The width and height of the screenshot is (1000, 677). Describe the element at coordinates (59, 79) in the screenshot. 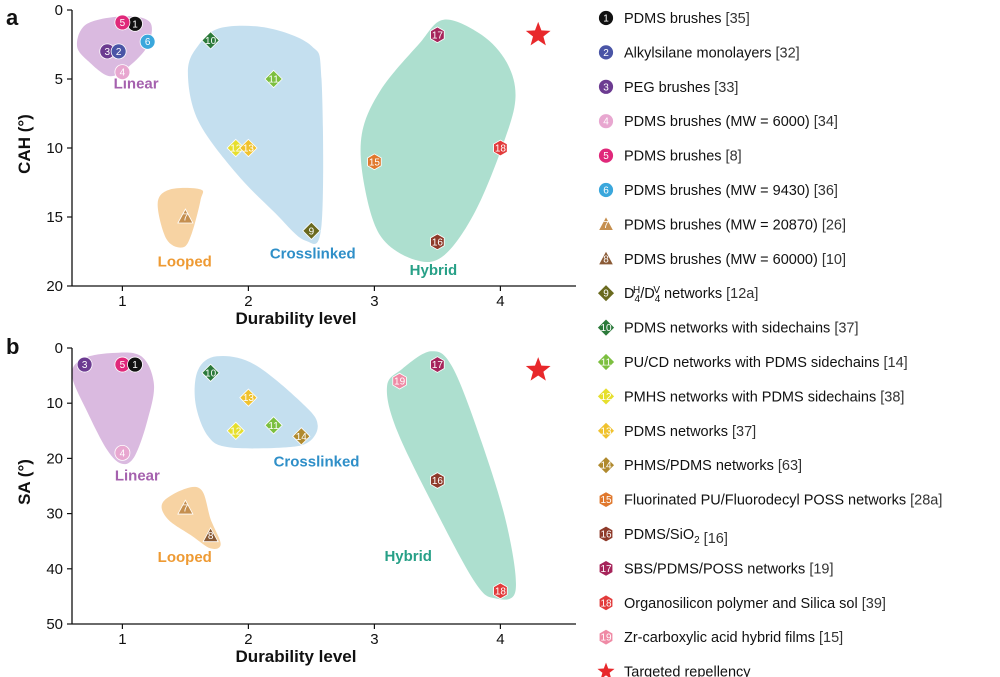

I see `y-tick-label: 5` at that location.